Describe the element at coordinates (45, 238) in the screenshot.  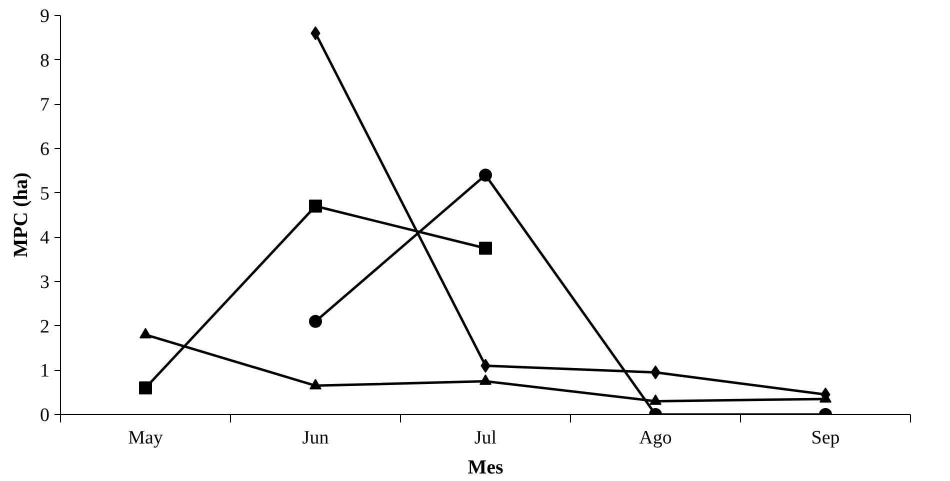
I see `y-tick-label: 4` at that location.